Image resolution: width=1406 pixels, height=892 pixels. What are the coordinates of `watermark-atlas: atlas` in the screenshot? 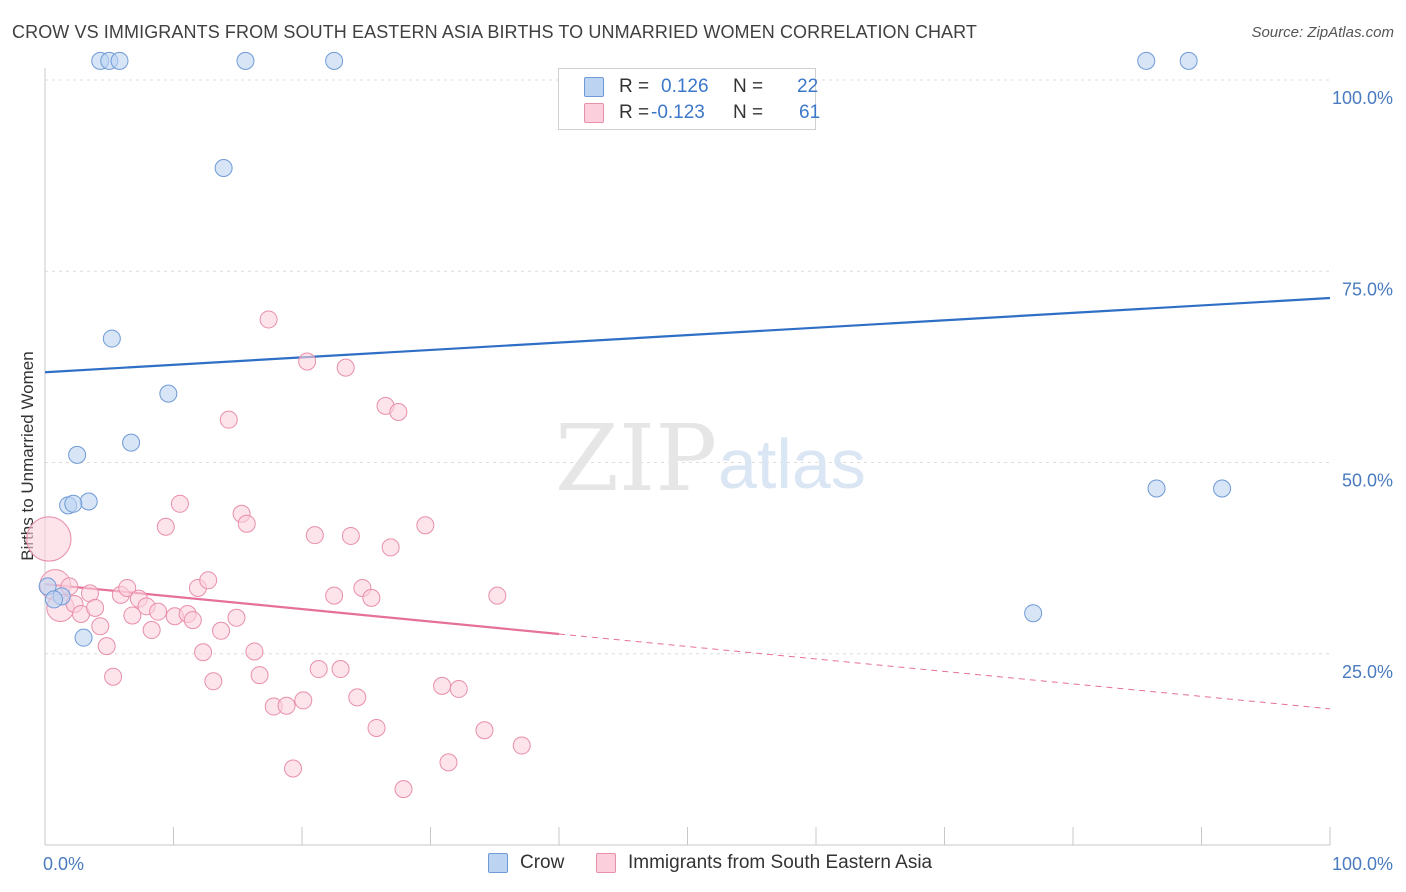 It's located at (792, 464).